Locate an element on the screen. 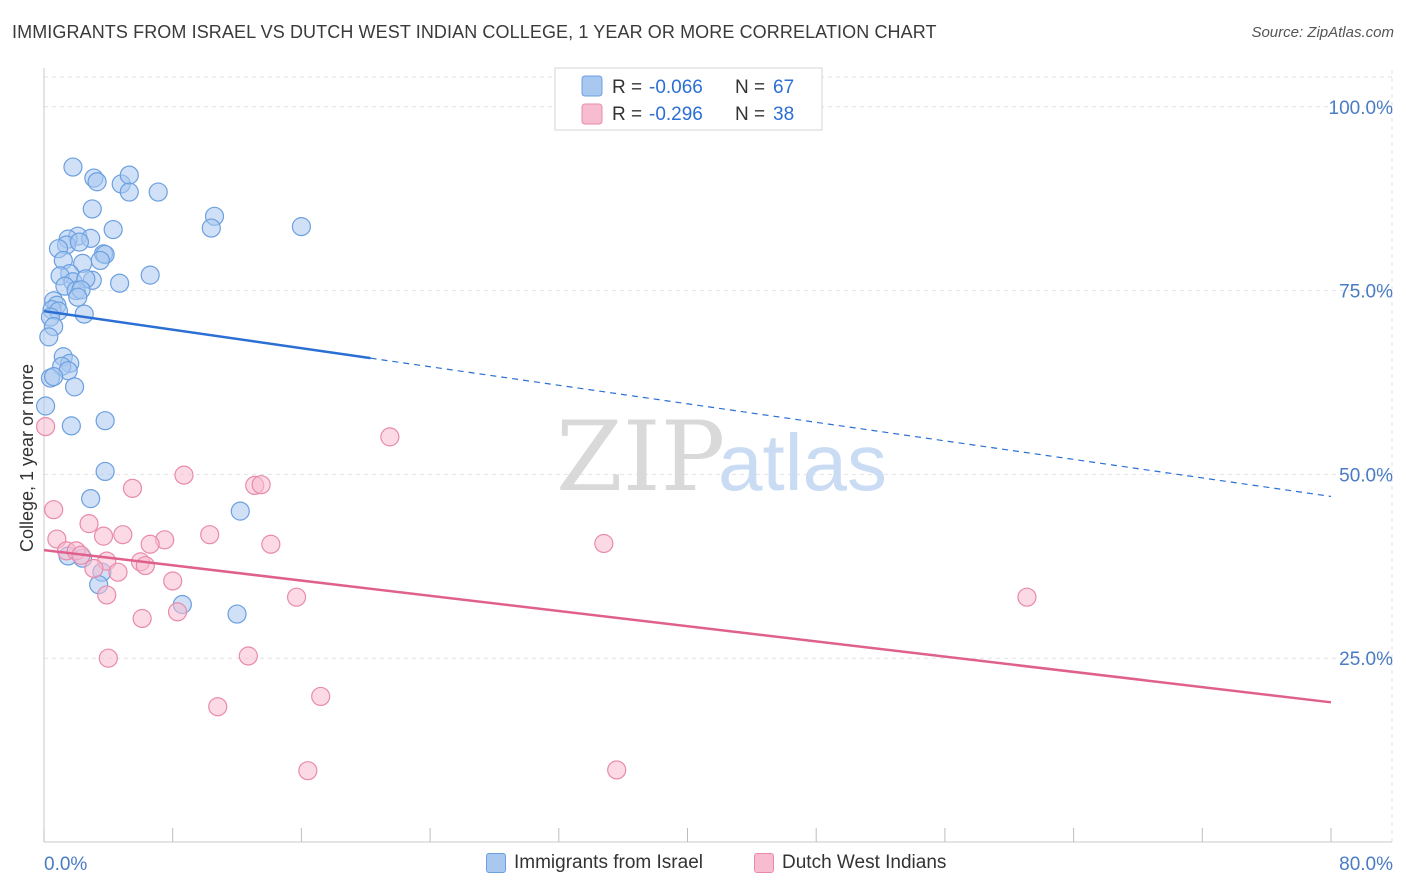 The width and height of the screenshot is (1406, 892). y-tick-label: 75.0% is located at coordinates (1366, 292).